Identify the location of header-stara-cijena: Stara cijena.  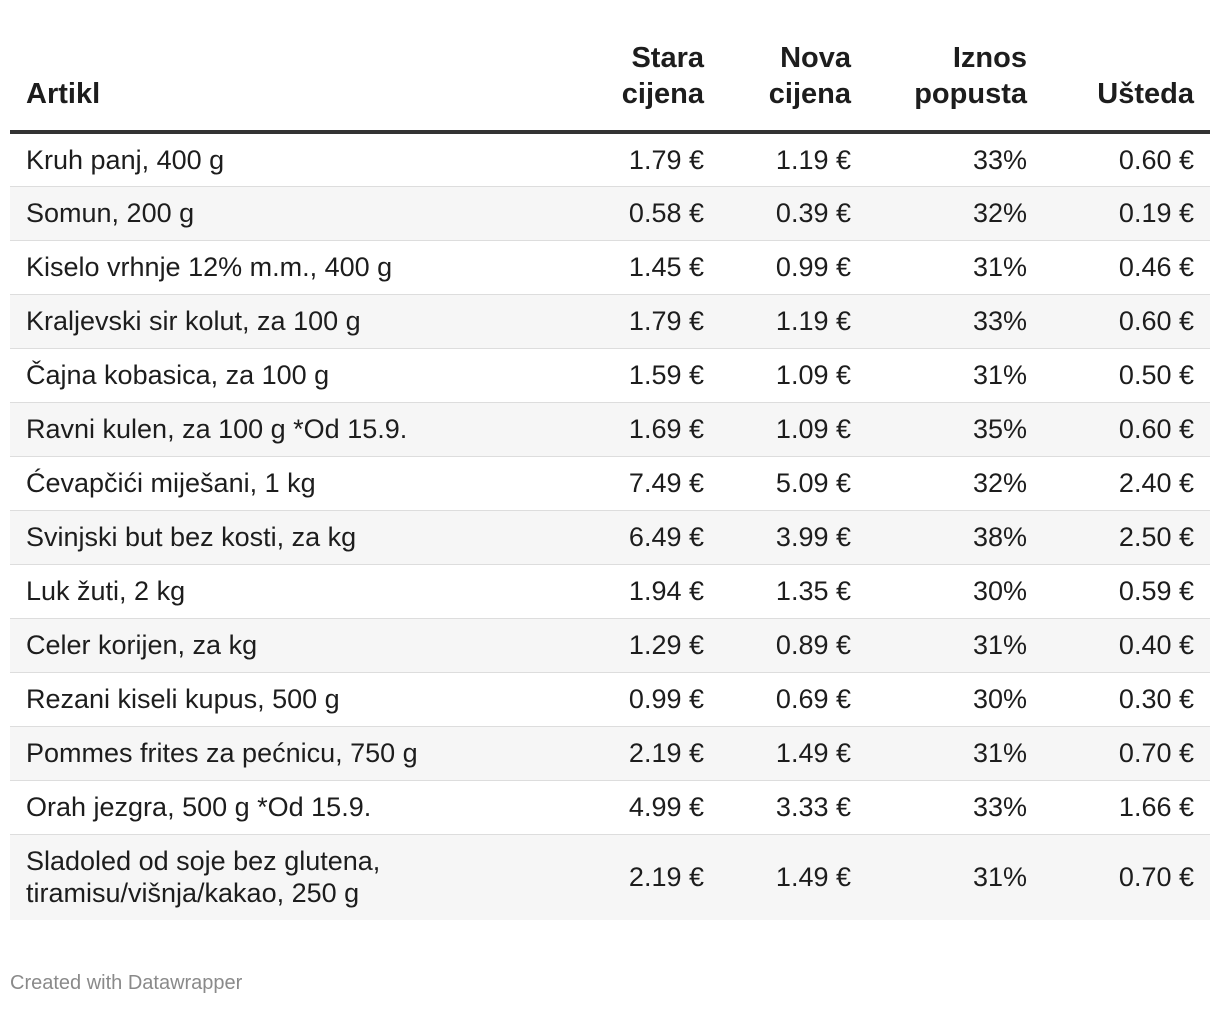
(652, 67).